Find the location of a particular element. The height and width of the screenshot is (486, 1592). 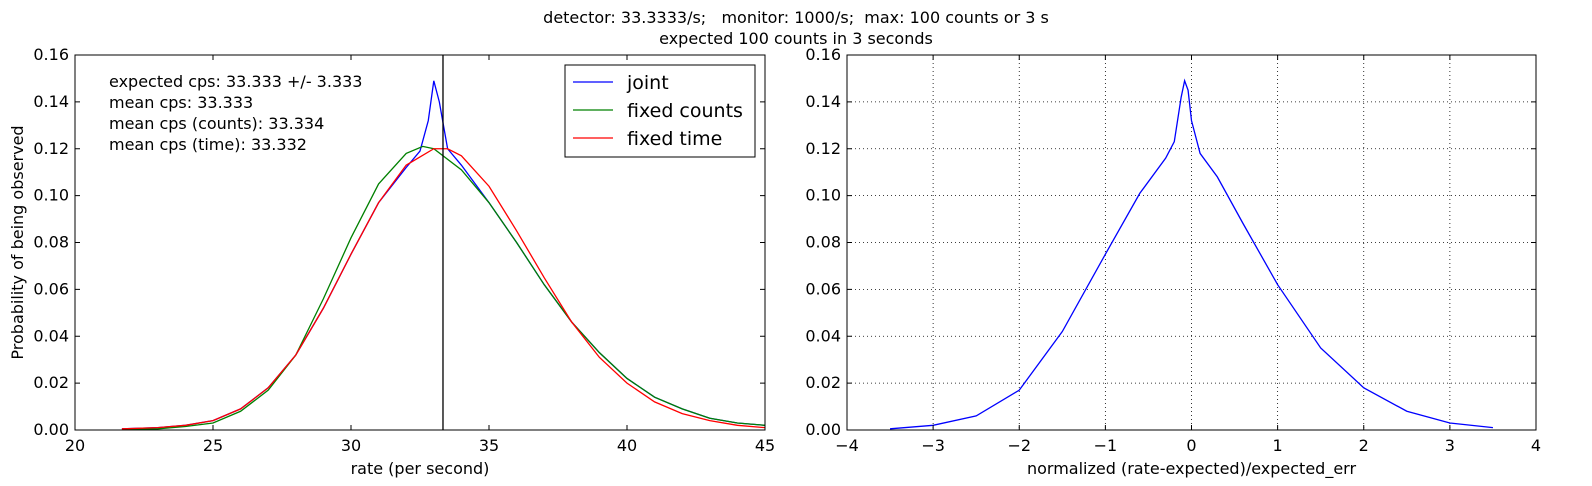

chart2-x-axis-label: normalized (rate-expected)/expected_err is located at coordinates (1191, 469).